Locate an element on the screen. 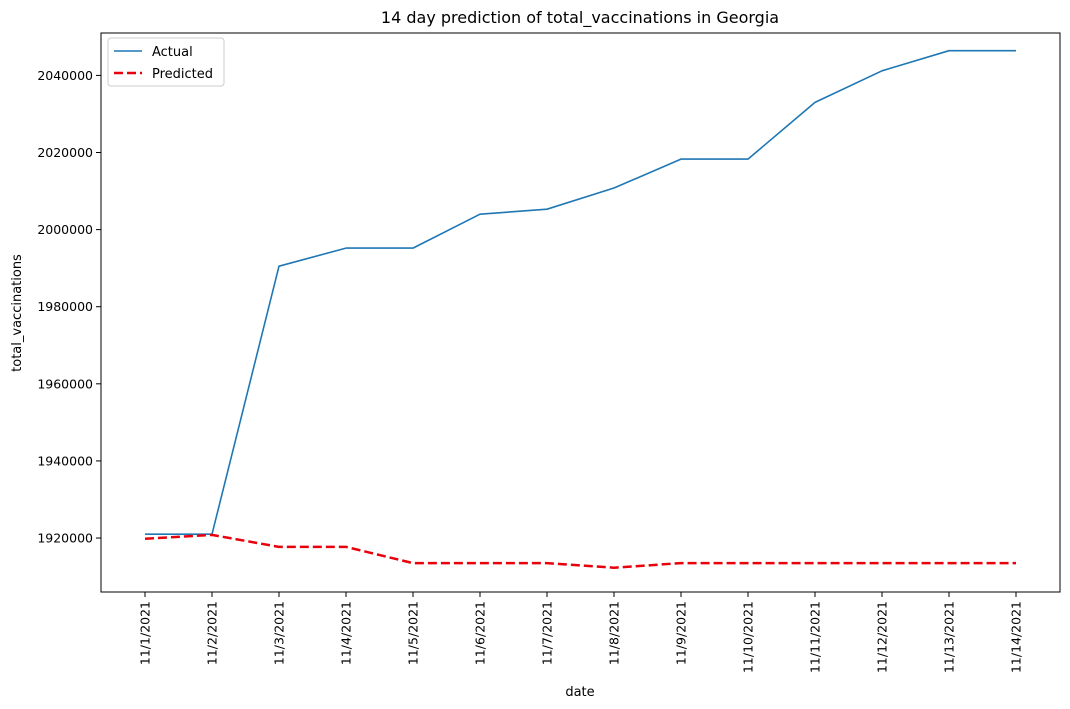 The height and width of the screenshot is (709, 1070). legend-label-predicted: Predicted is located at coordinates (182, 74).